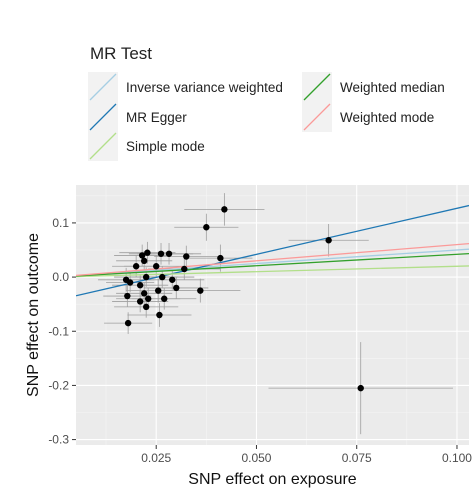  Describe the element at coordinates (272, 479) in the screenshot. I see `x-axis-title: SNP effect on exposure` at that location.